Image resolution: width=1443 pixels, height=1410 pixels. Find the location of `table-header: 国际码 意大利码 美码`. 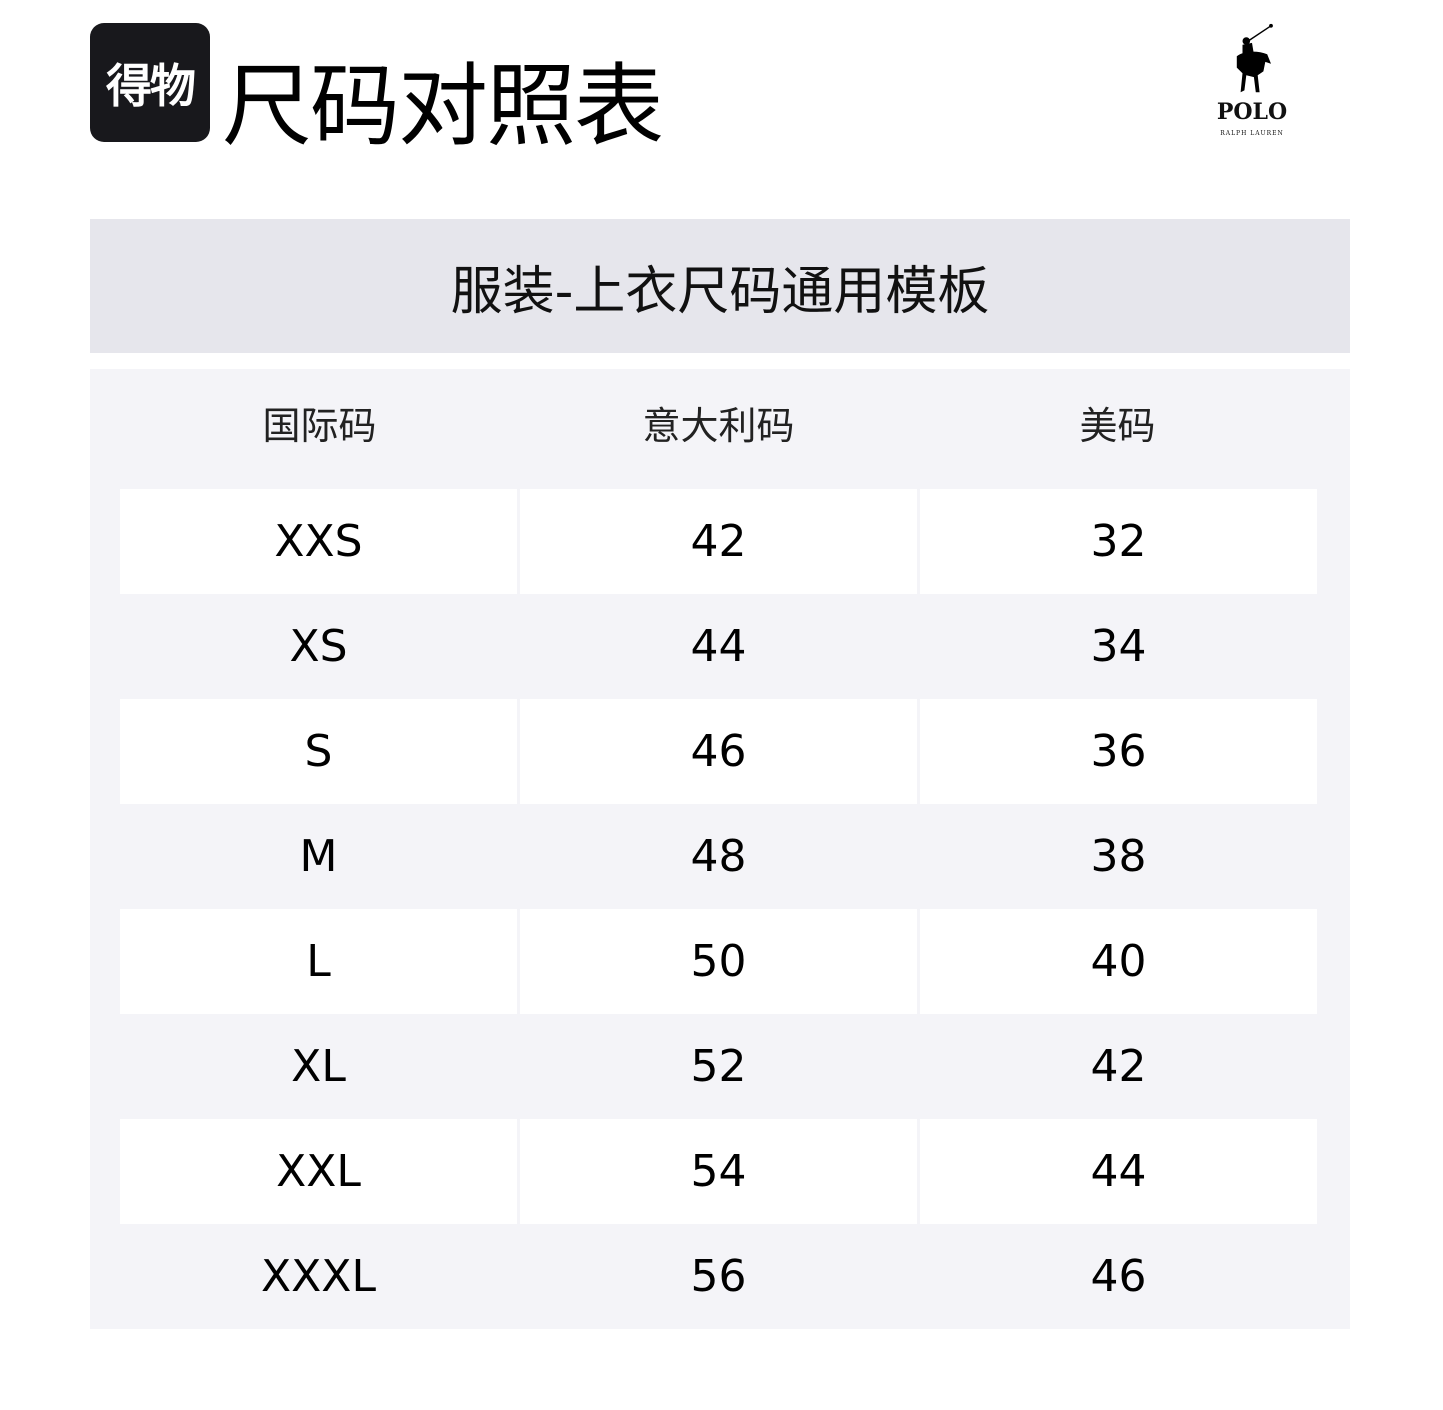

table-header: 国际码 意大利码 美码 is located at coordinates (718, 429).